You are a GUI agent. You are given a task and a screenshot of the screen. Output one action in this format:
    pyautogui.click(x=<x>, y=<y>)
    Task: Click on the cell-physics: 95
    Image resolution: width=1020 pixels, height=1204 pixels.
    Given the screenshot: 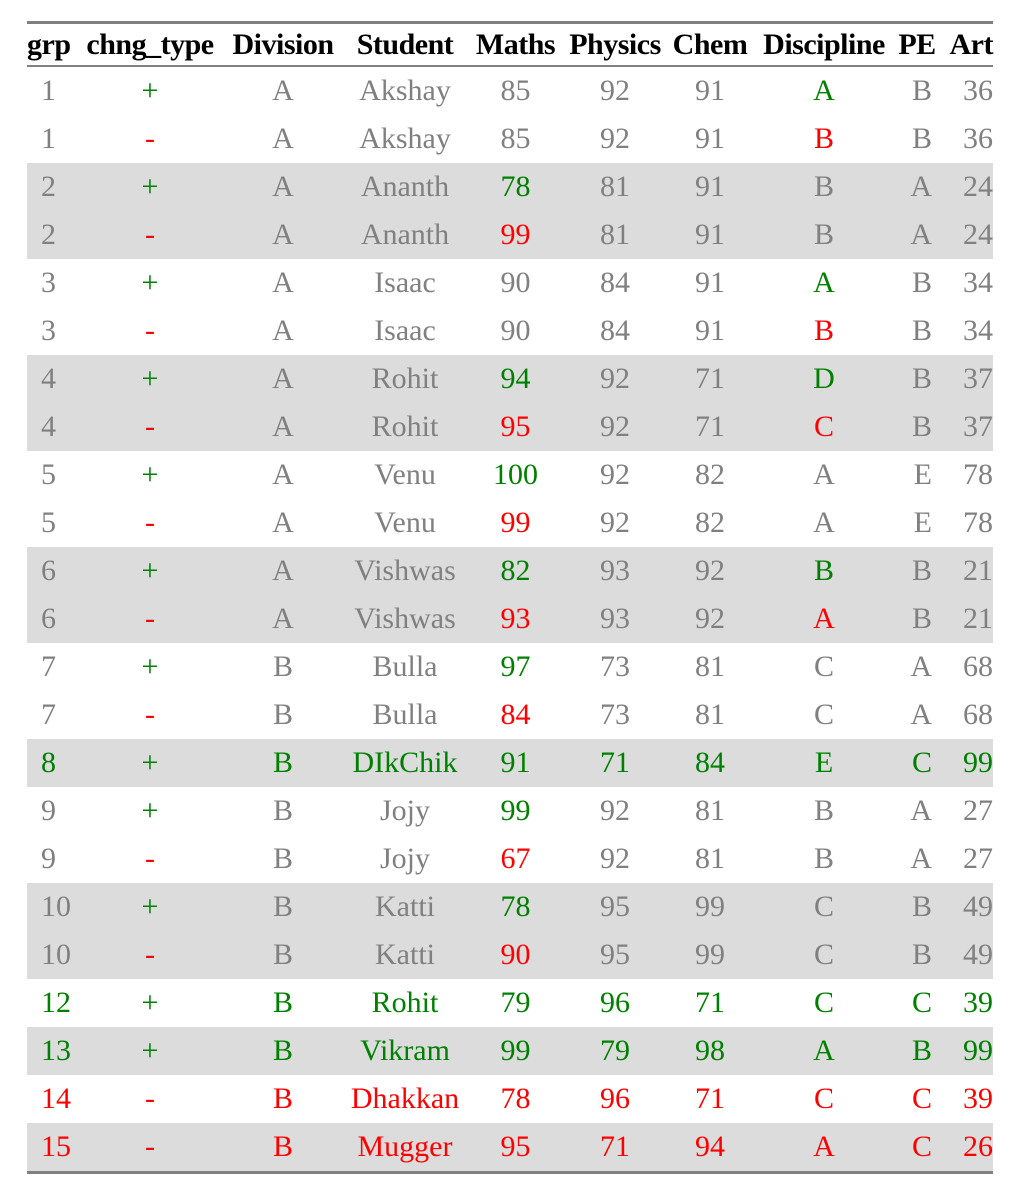 What is the action you would take?
    pyautogui.click(x=615, y=907)
    